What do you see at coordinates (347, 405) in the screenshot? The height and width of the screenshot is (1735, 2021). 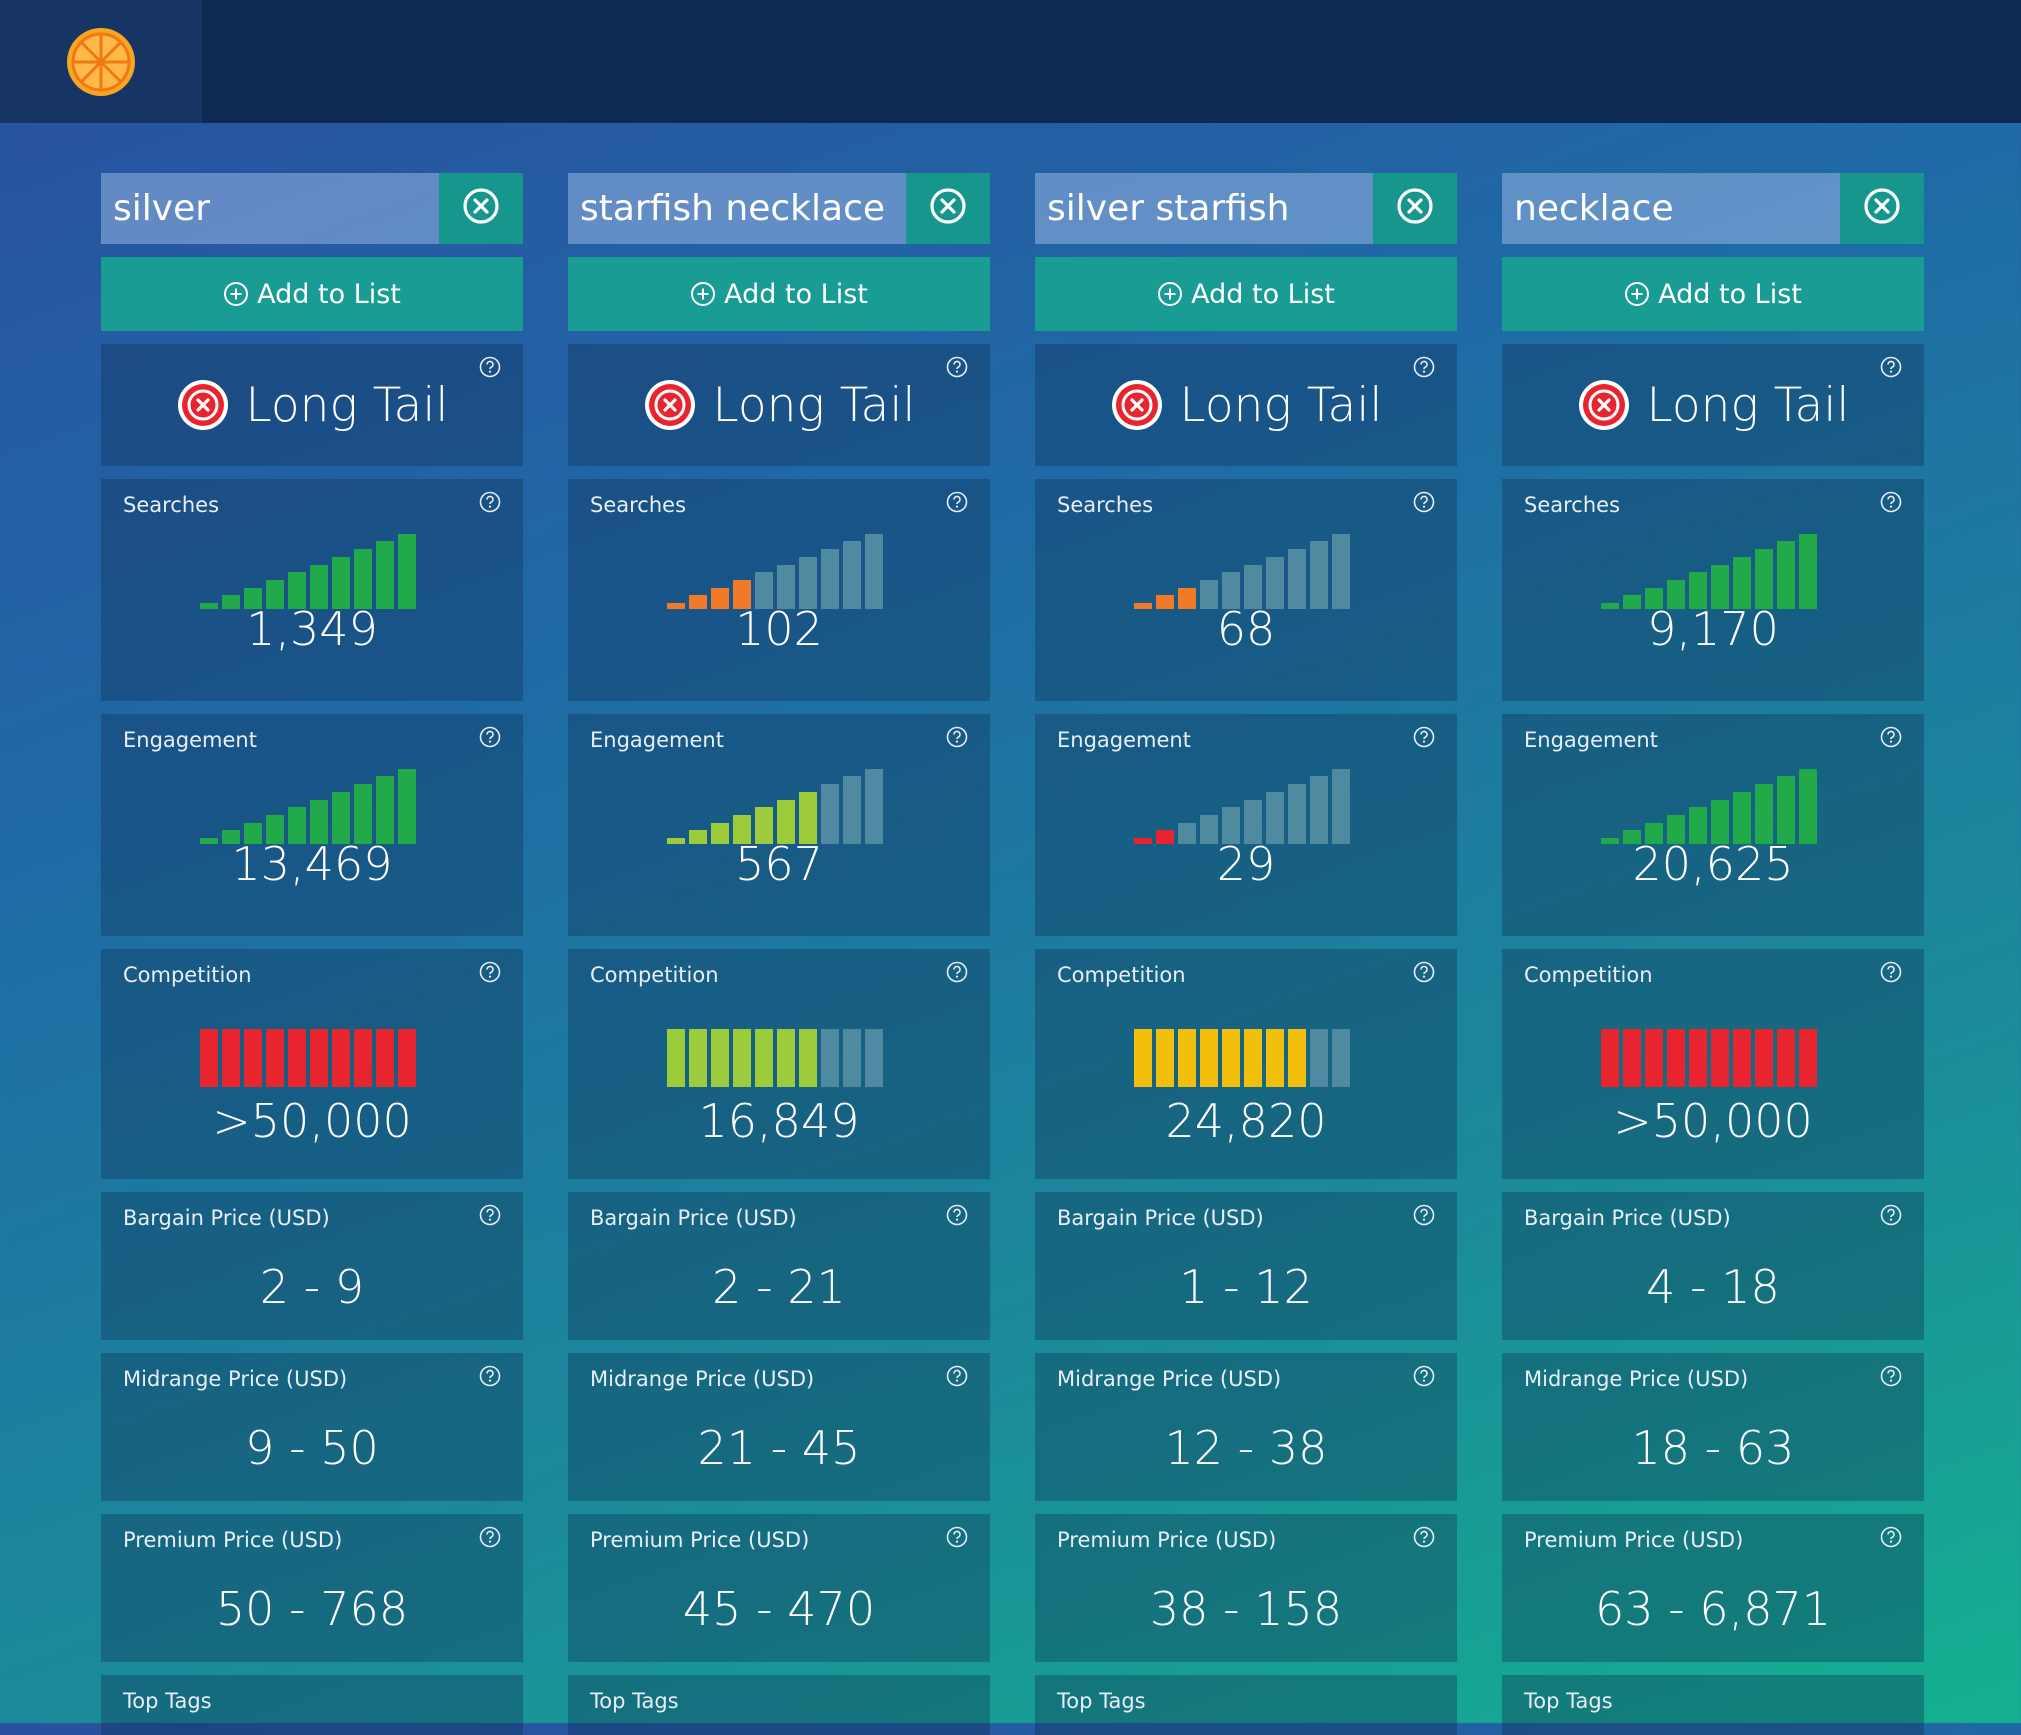 I see `long-tail-label: Long Tail` at bounding box center [347, 405].